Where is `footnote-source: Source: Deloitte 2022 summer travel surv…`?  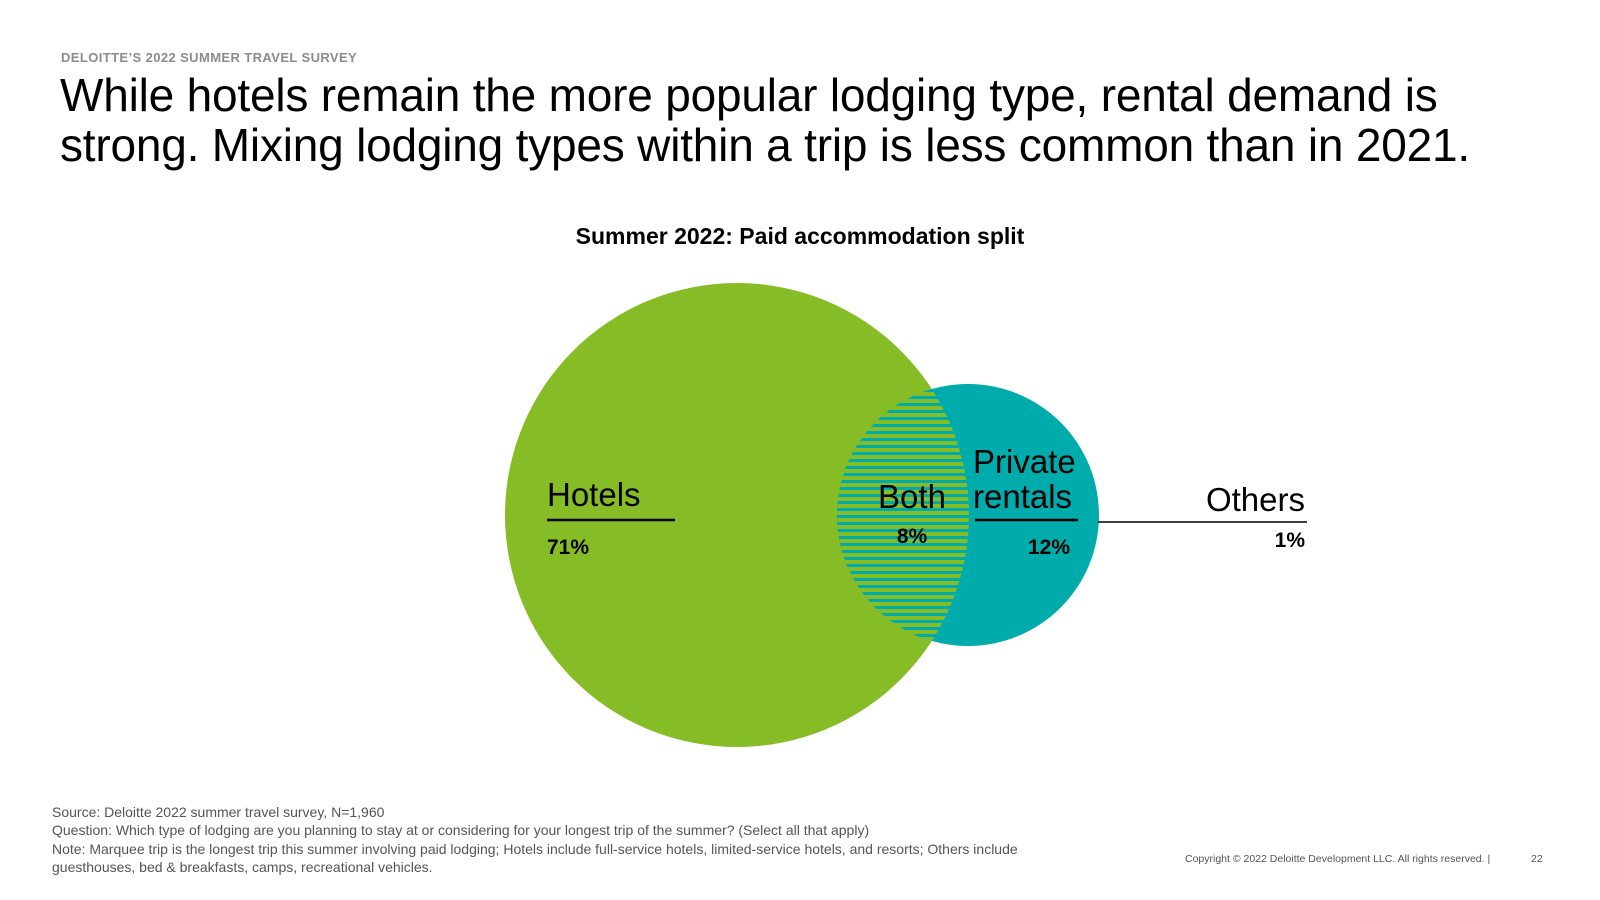
footnote-source: Source: Deloitte 2022 summer travel surv… is located at coordinates (218, 812).